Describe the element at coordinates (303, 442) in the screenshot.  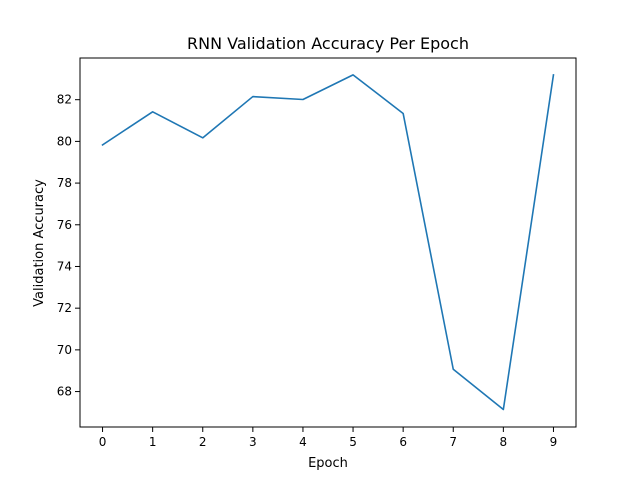
I see `x-tick-label: 4` at that location.